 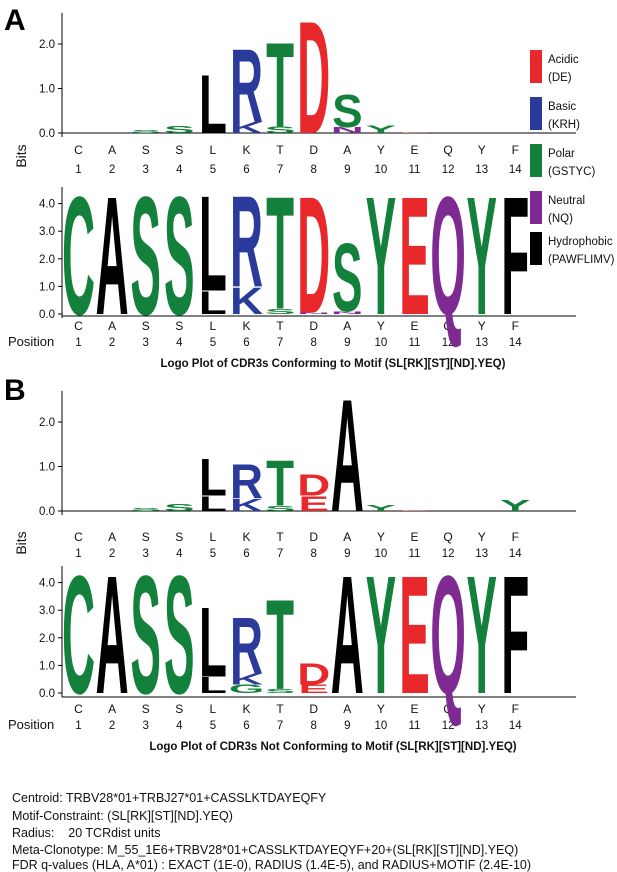 I want to click on position-number: 10, so click(x=381, y=726).